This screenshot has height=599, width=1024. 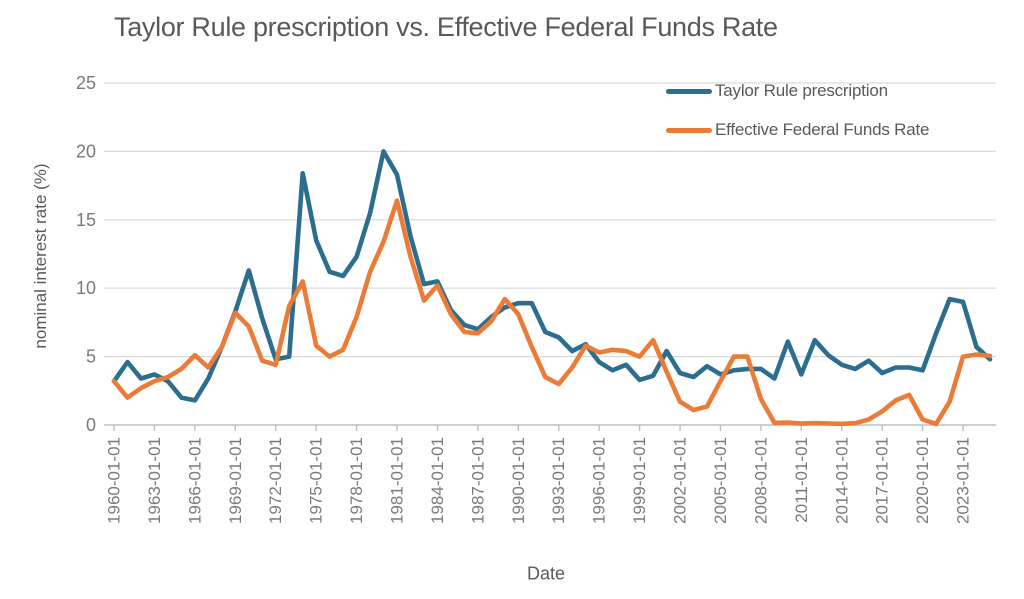 I want to click on x-tick-label: 1993-01-01, so click(x=558, y=480).